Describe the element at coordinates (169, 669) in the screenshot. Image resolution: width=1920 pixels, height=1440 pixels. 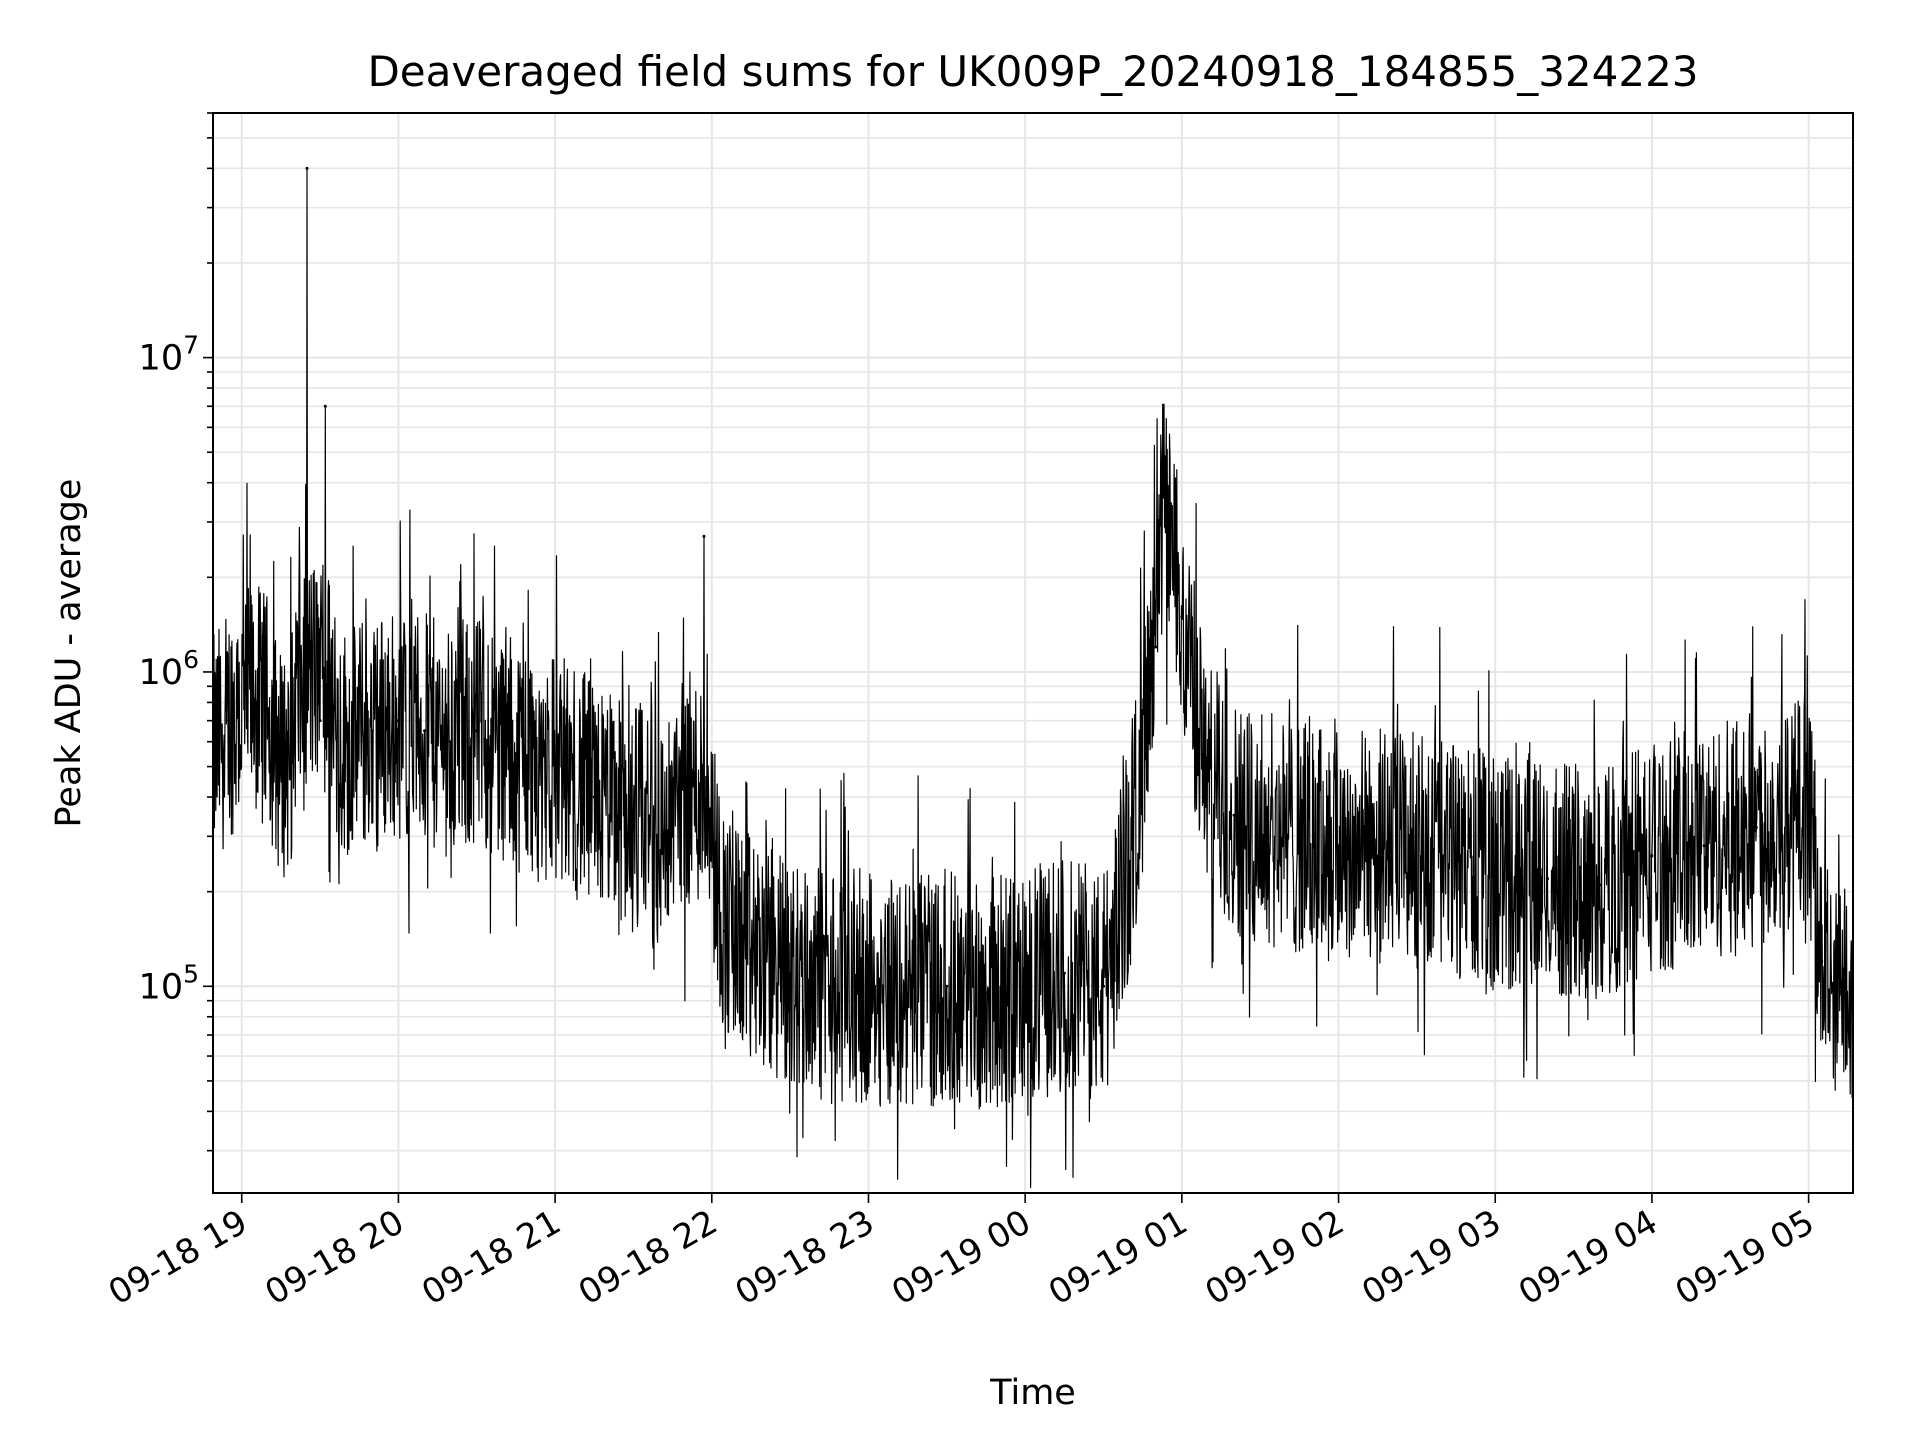
I see `y-tick-label: 10⁶` at that location.